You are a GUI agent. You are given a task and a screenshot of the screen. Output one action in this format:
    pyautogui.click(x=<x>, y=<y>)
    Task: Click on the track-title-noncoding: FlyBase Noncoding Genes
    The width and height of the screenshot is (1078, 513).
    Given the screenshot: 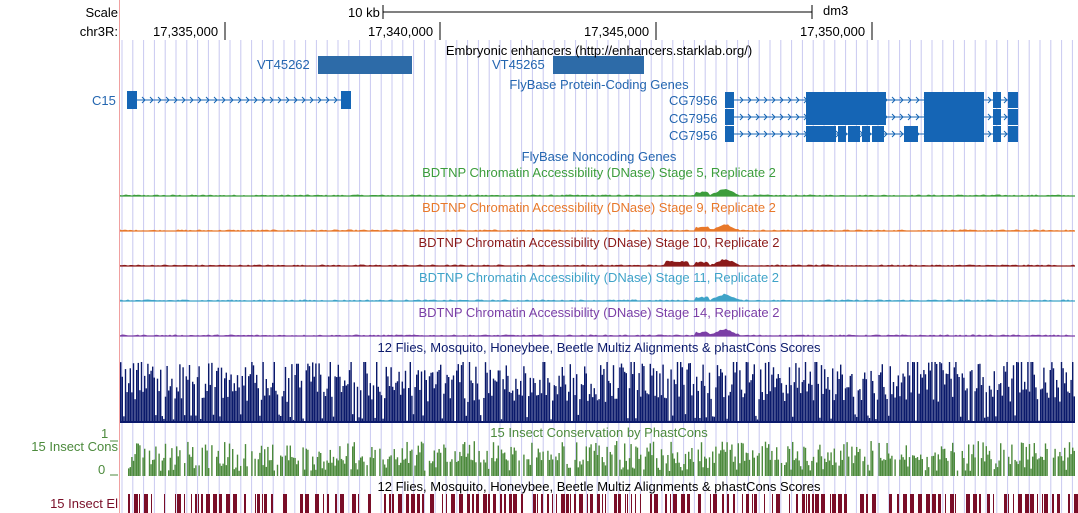 What is the action you would take?
    pyautogui.click(x=599, y=156)
    